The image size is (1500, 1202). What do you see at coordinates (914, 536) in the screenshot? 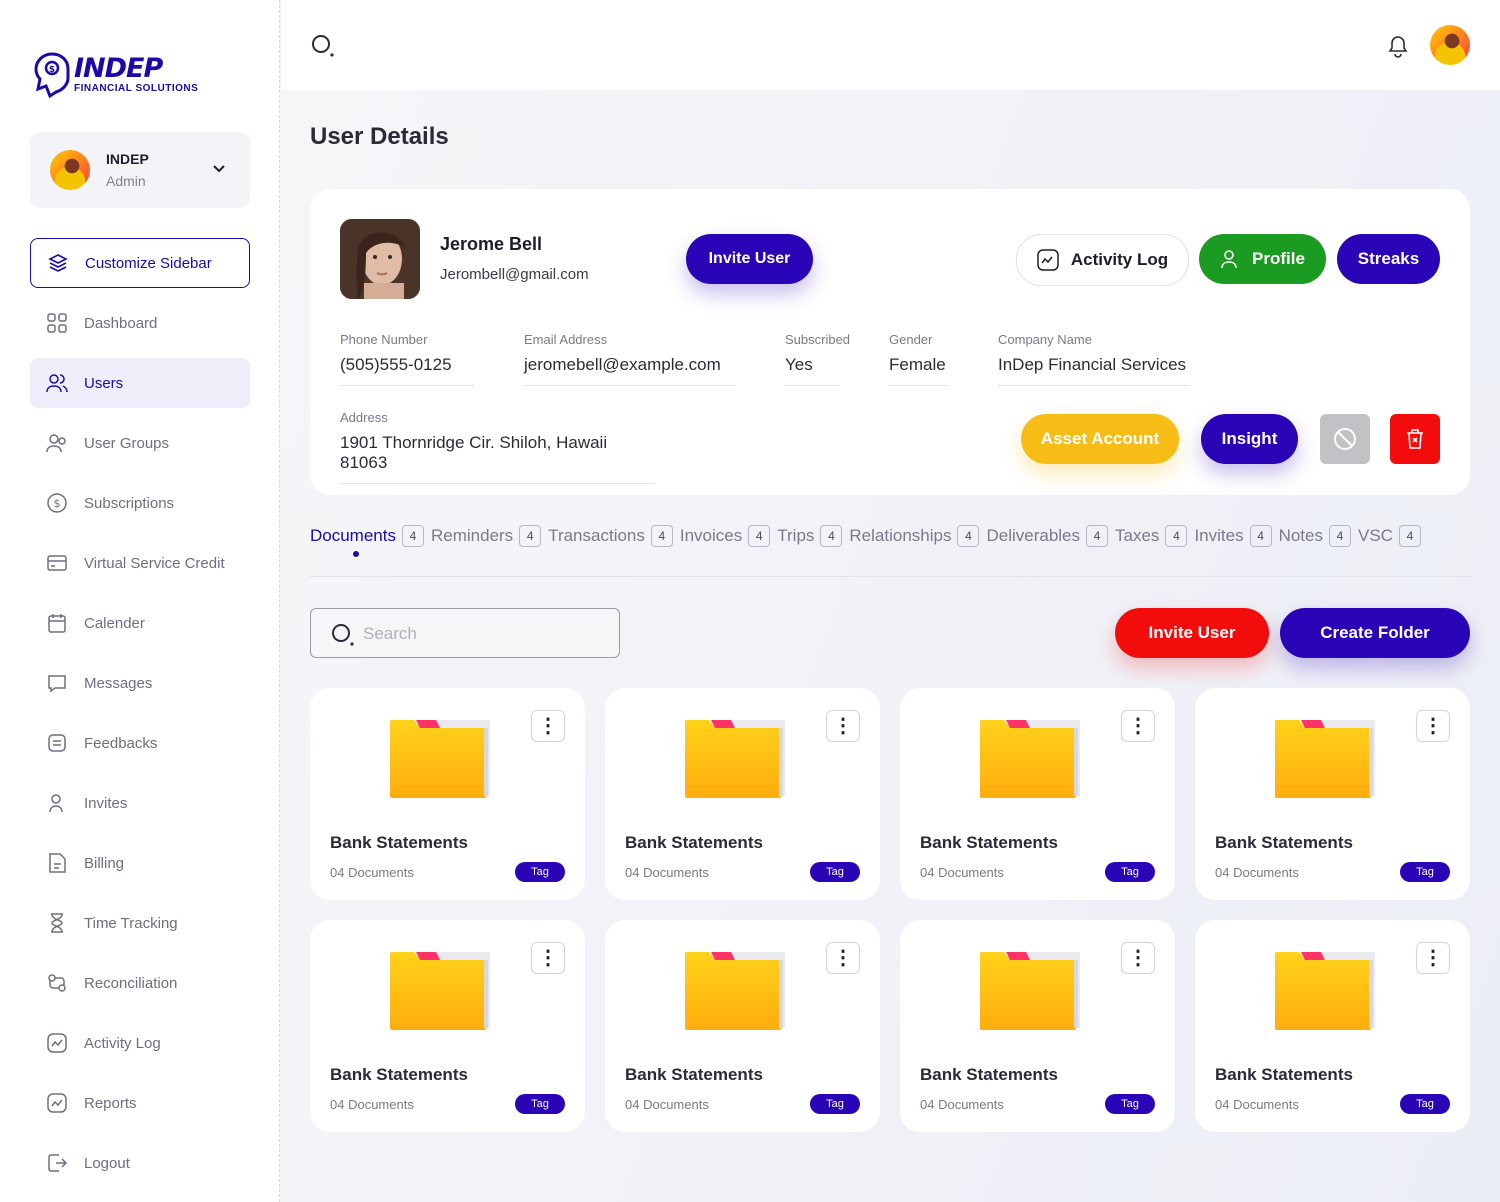
I see `tab-relationships: Relationships 4` at bounding box center [914, 536].